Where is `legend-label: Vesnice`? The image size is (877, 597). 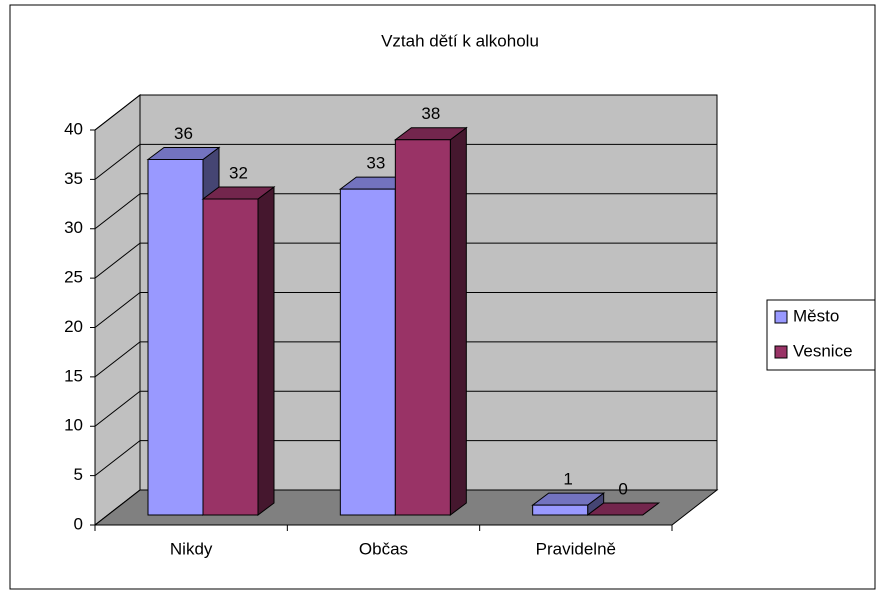 legend-label: Vesnice is located at coordinates (823, 350).